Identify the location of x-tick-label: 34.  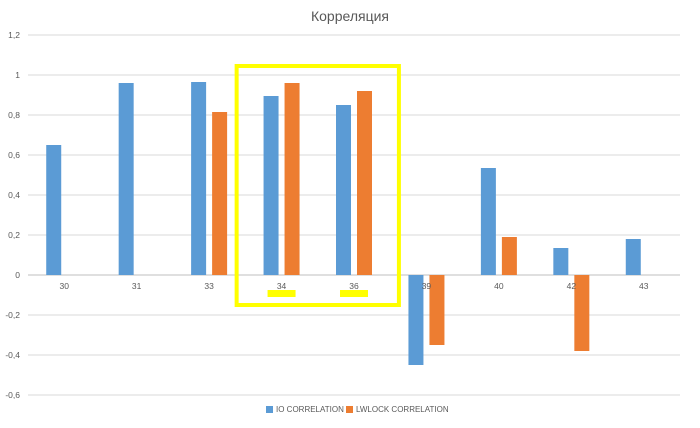
(282, 286).